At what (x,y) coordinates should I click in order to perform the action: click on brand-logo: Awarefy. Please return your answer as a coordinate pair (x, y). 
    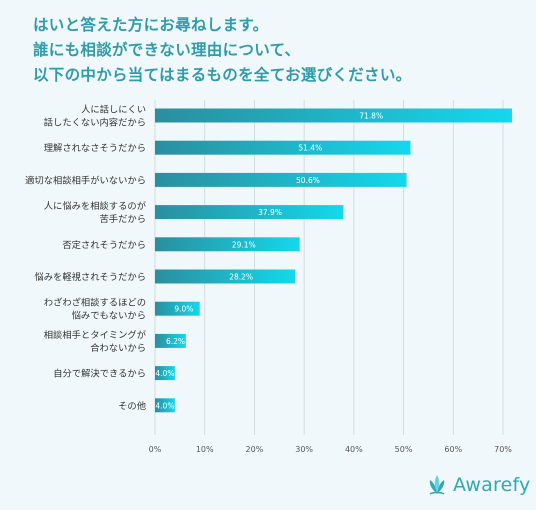
    Looking at the image, I should click on (478, 485).